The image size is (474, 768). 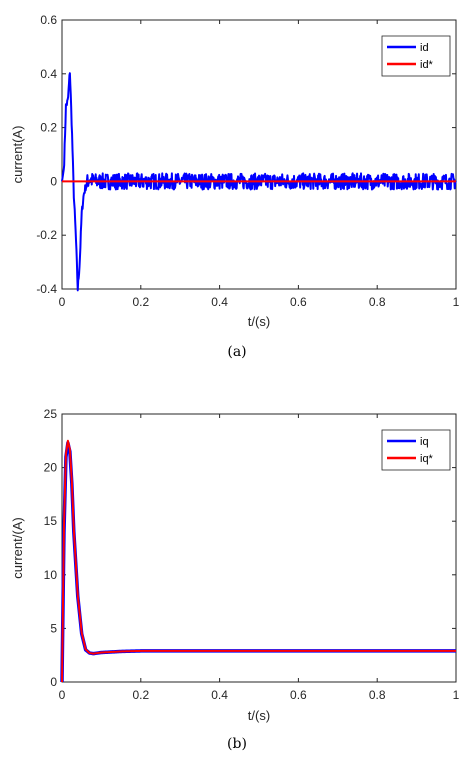 I want to click on y-tick-label: 20, so click(x=51, y=468).